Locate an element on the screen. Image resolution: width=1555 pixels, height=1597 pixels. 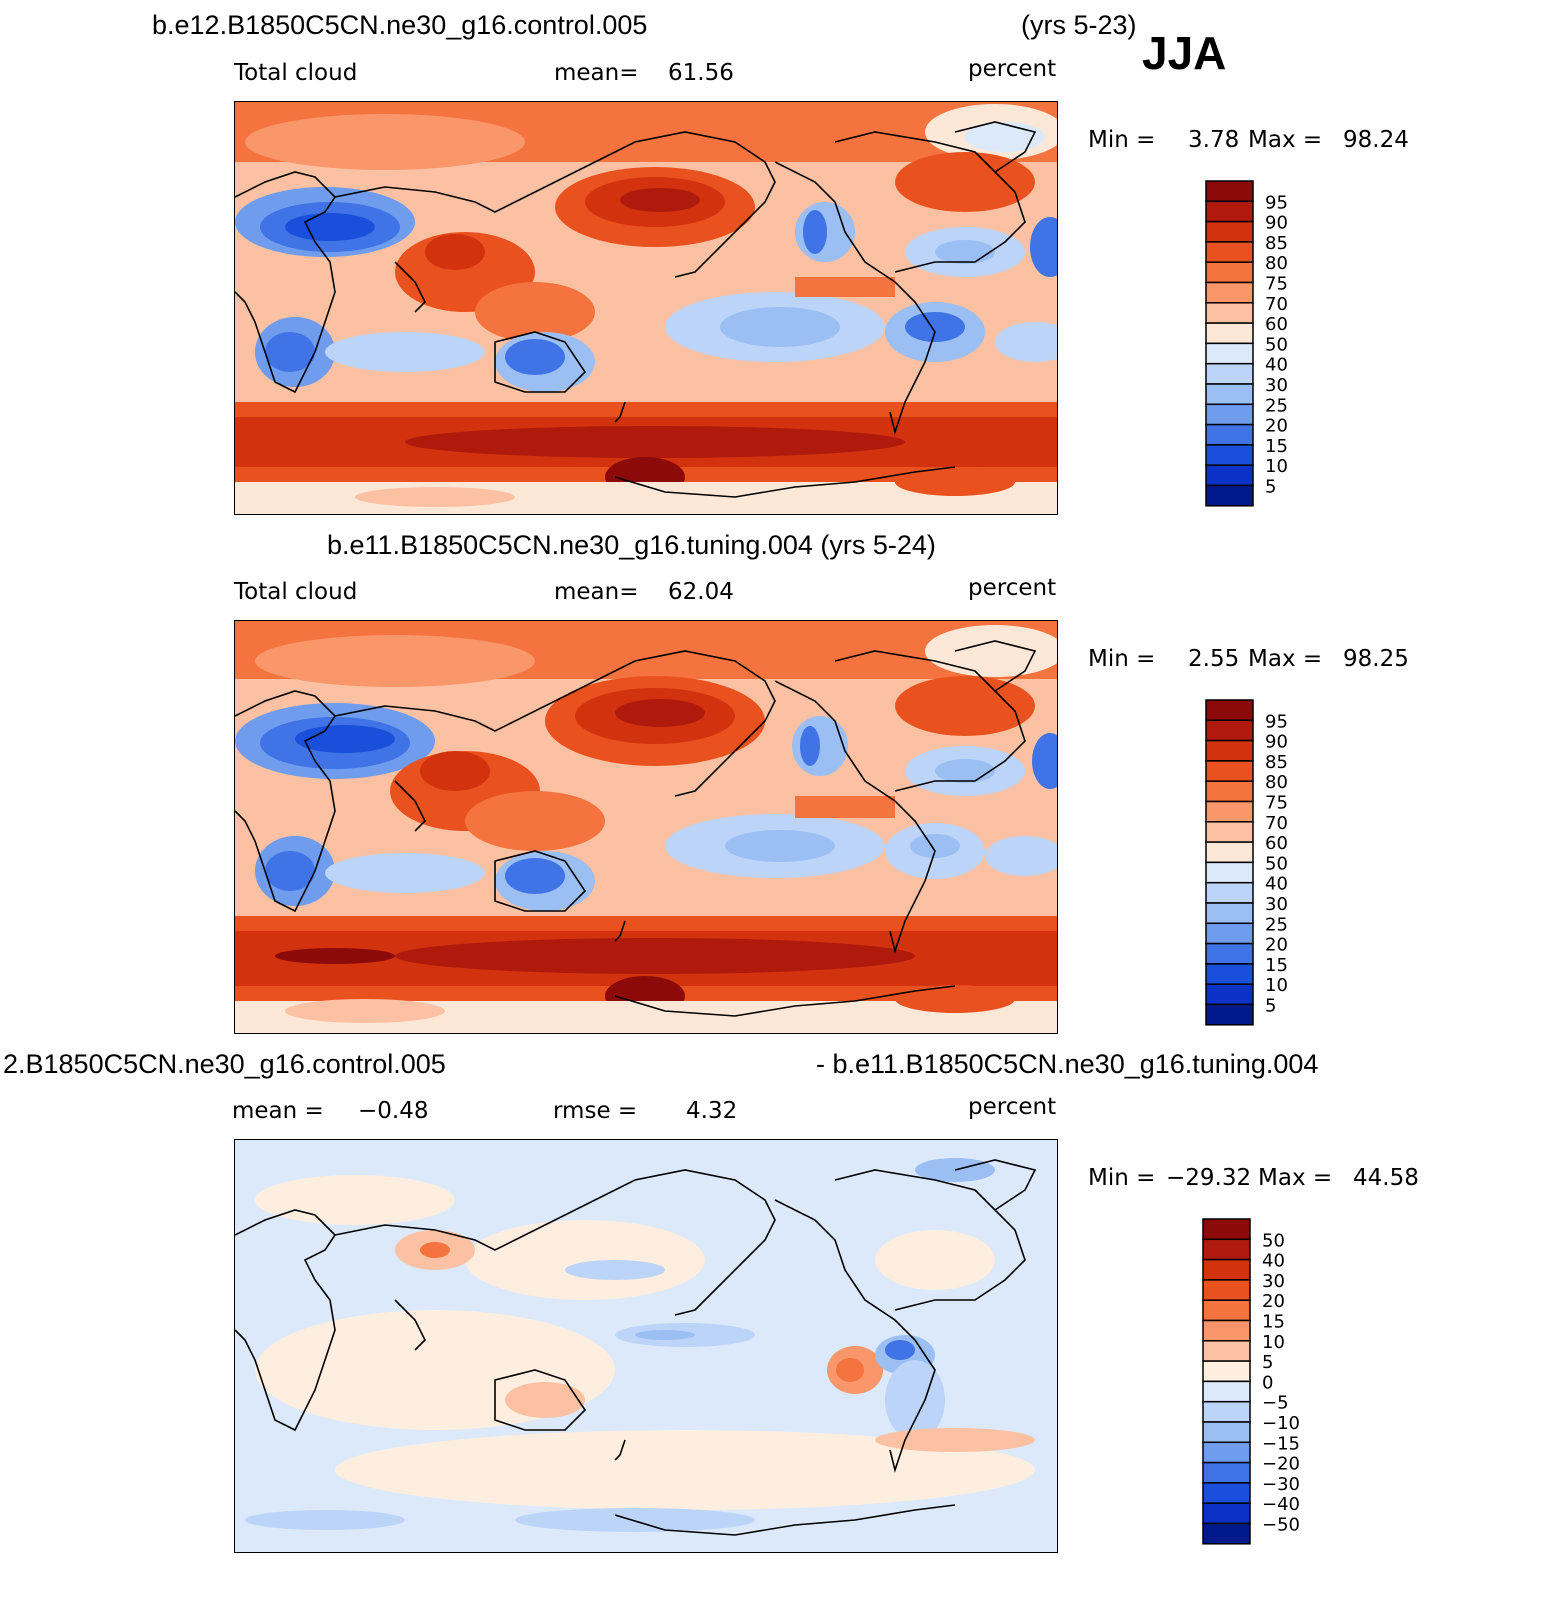
panel3-max-label: Max = is located at coordinates (1295, 1178).